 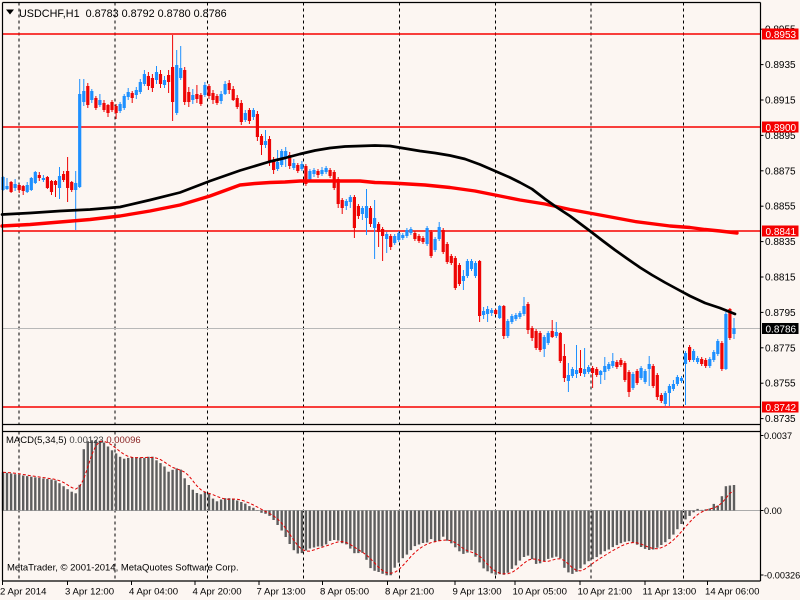 I want to click on svg-text: 2 Apr 2014, so click(x=23, y=592).